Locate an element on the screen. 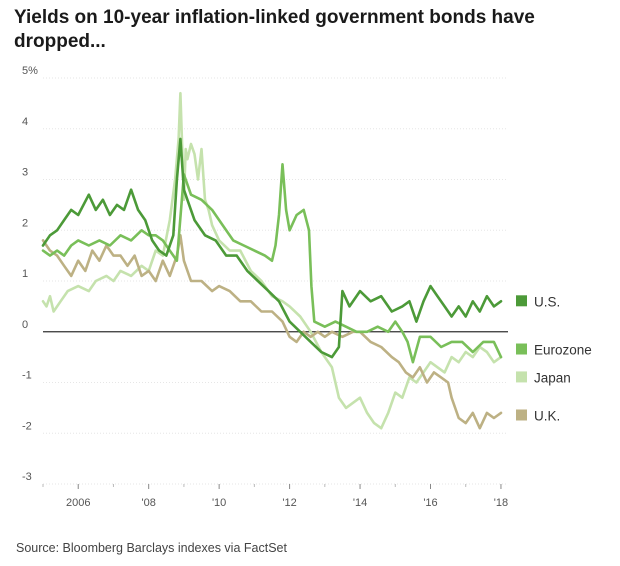 The image size is (620, 566). y-tick-label: -3 is located at coordinates (27, 477).